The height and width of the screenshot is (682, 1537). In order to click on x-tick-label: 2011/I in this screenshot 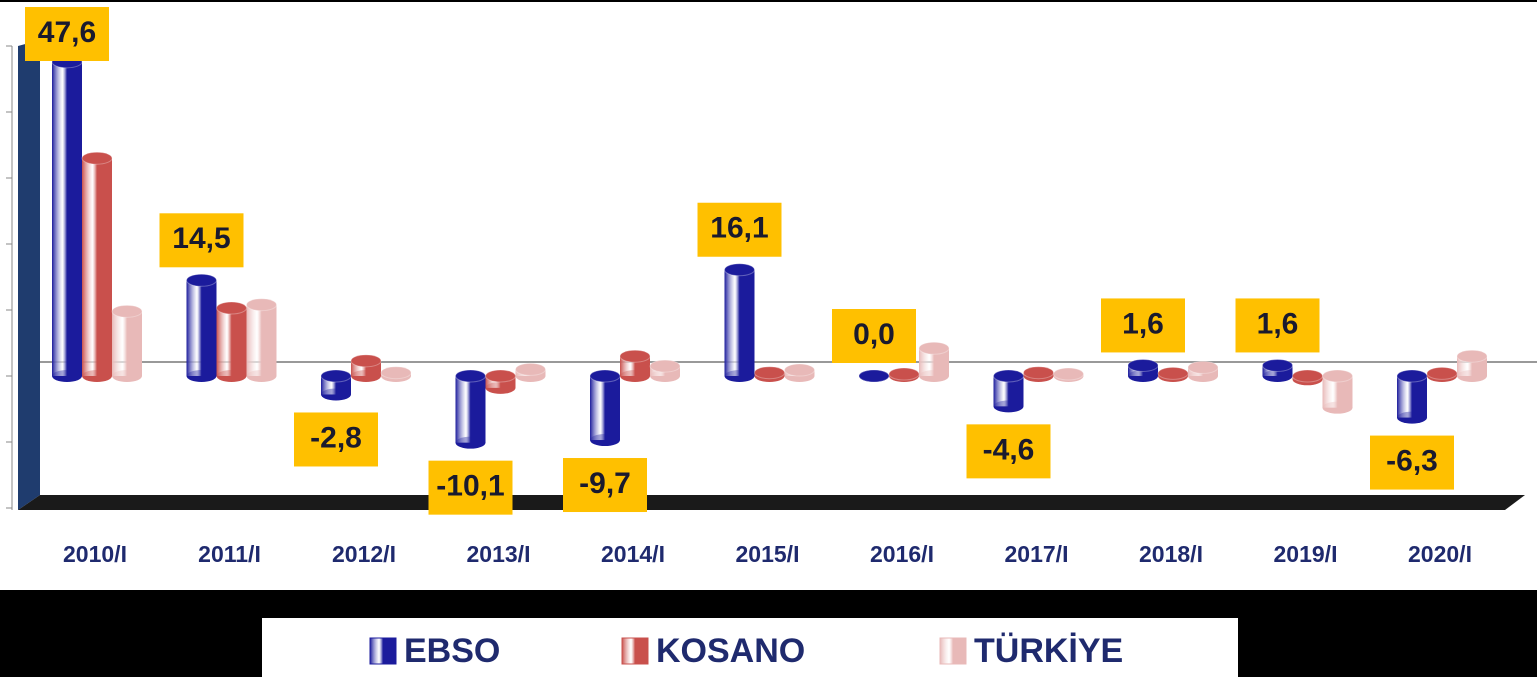, I will do `click(229, 554)`.